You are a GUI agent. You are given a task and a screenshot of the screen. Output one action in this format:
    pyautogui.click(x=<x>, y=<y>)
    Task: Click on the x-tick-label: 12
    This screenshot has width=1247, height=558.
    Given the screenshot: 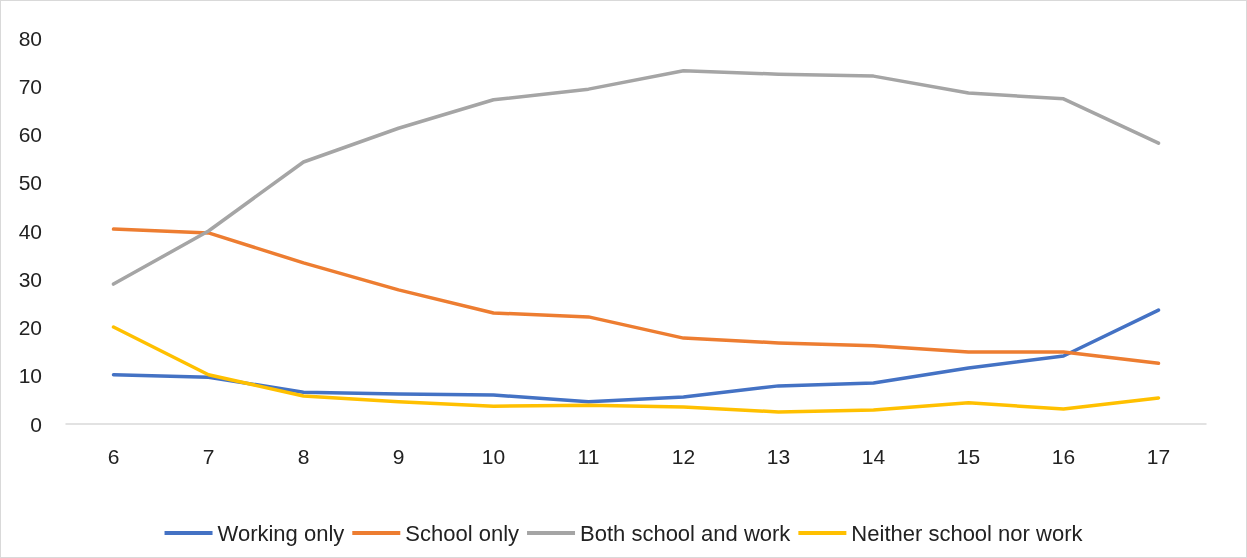 What is the action you would take?
    pyautogui.click(x=683, y=456)
    